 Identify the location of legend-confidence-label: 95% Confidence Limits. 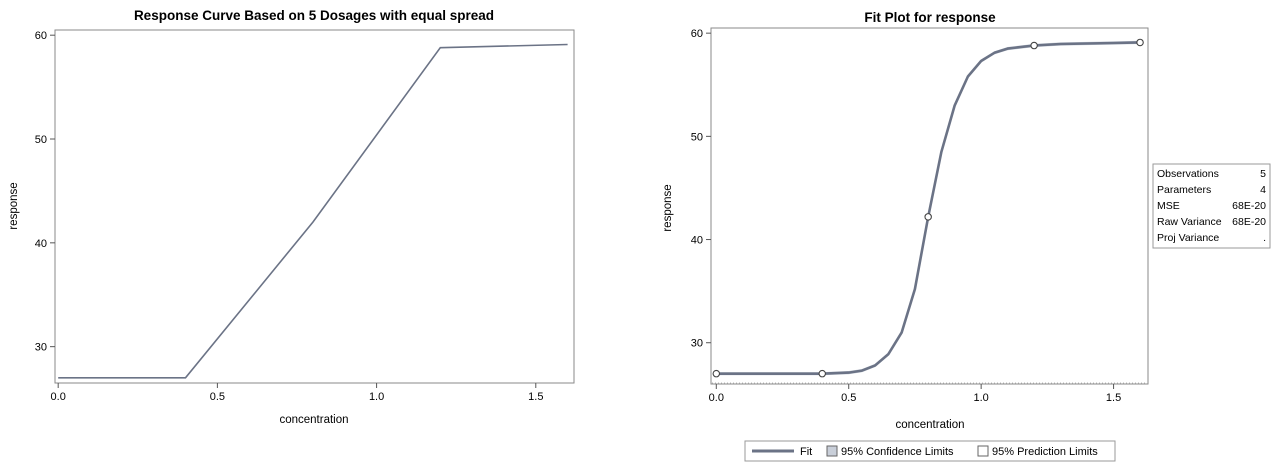
(897, 452).